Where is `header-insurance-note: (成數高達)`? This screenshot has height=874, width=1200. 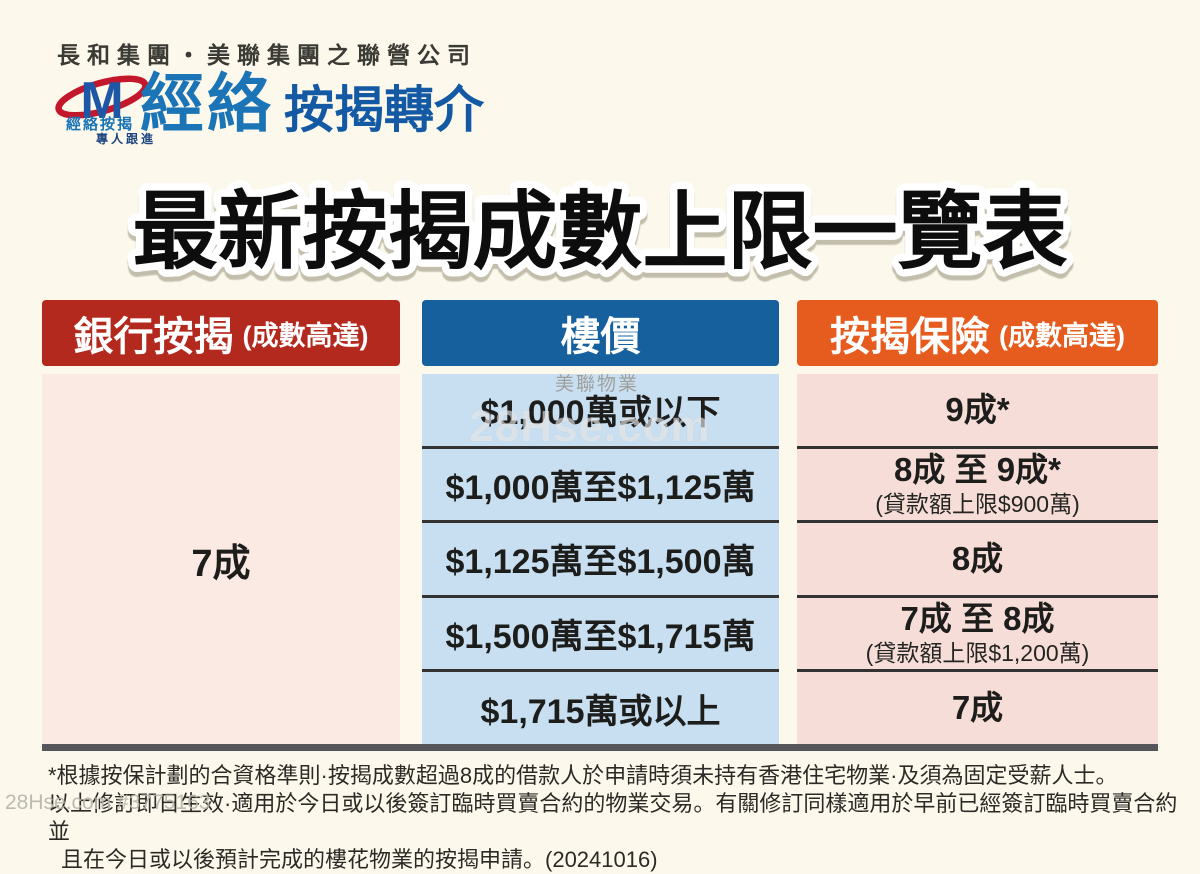 header-insurance-note: (成數高達) is located at coordinates (1062, 335).